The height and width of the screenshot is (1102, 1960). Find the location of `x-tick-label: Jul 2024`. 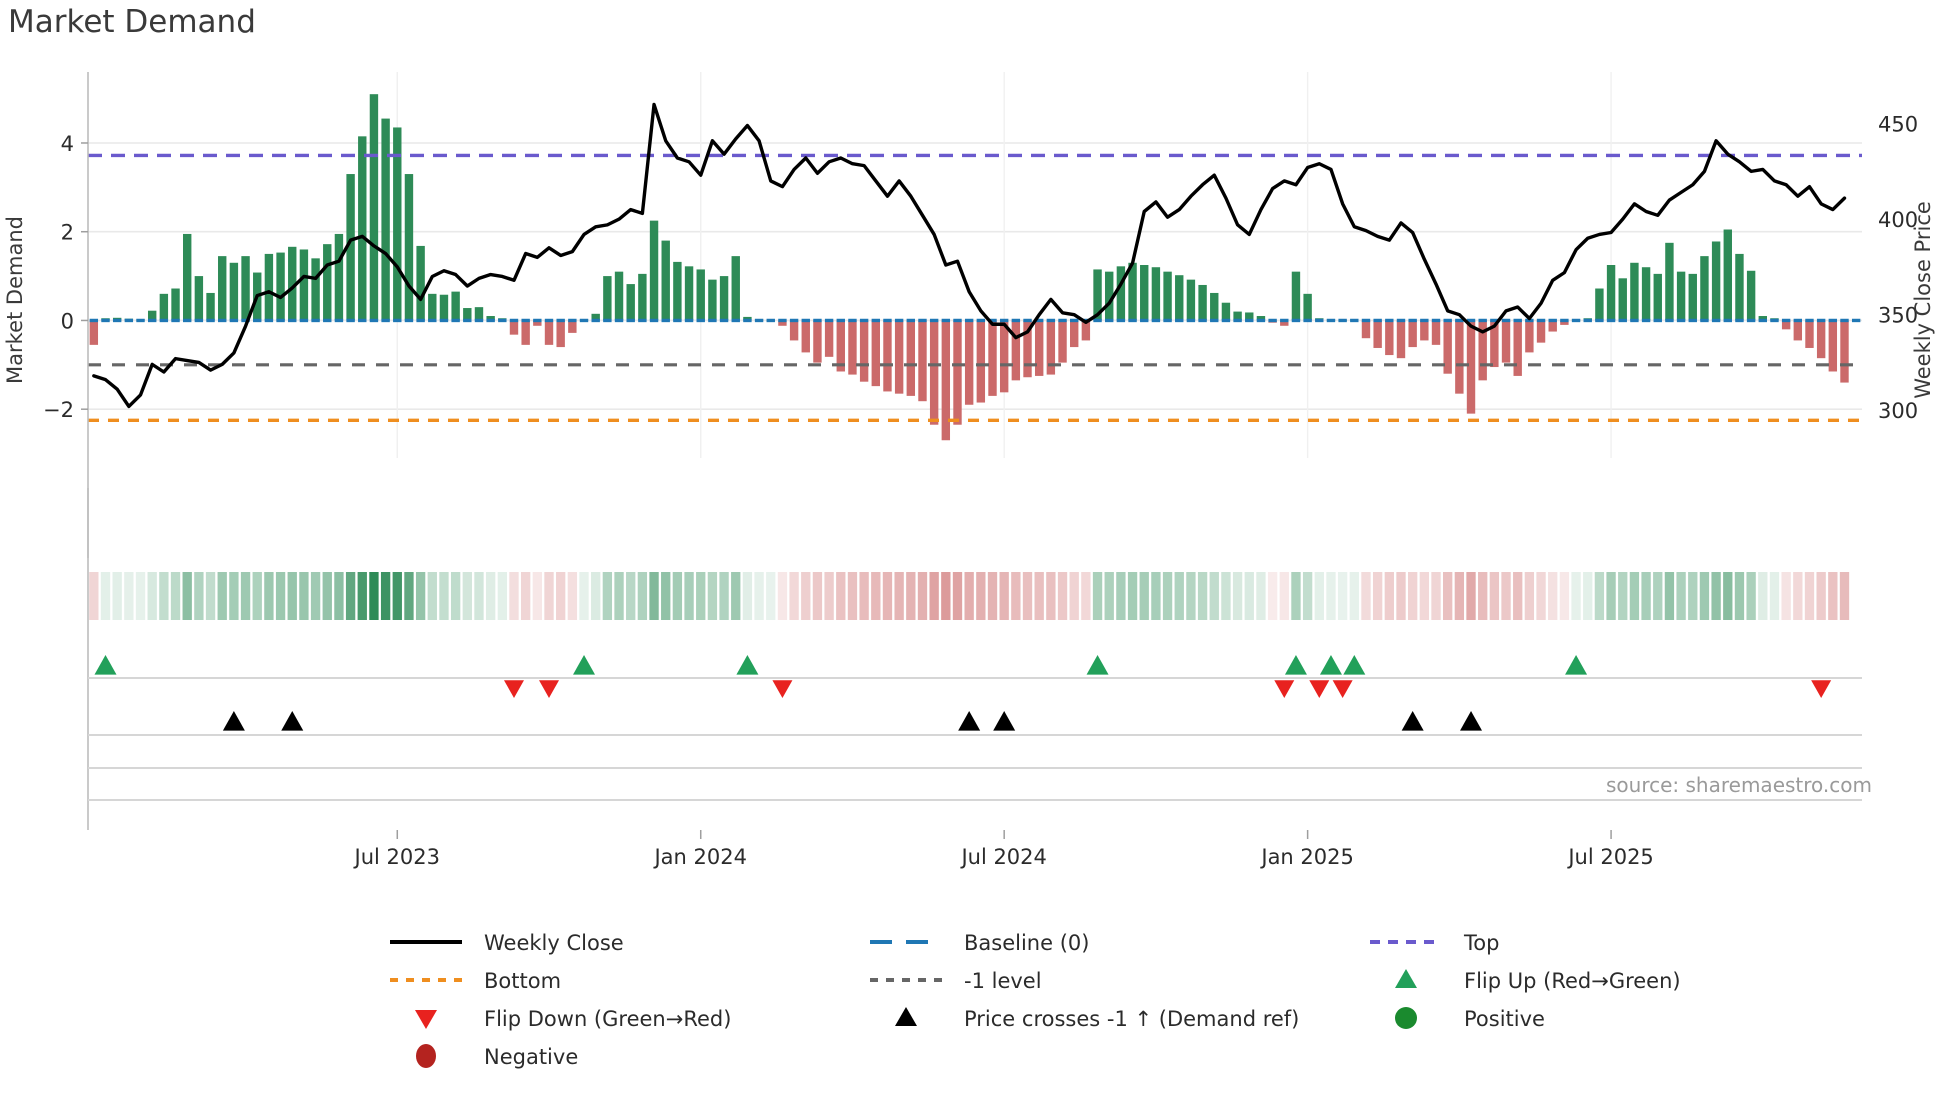

x-tick-label: Jul 2024 is located at coordinates (1002, 857).